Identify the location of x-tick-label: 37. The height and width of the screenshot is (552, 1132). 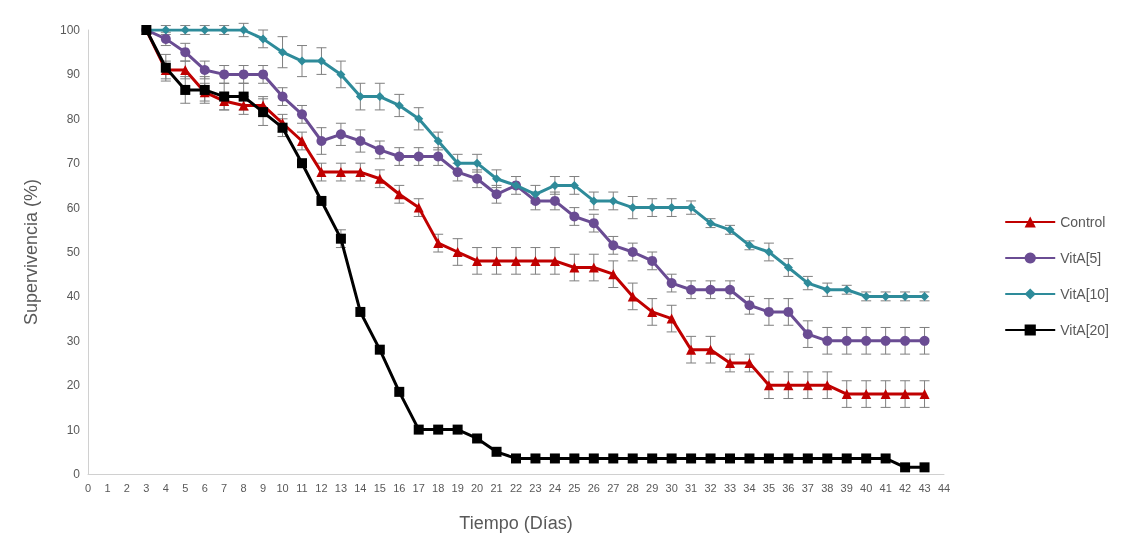
(807, 487).